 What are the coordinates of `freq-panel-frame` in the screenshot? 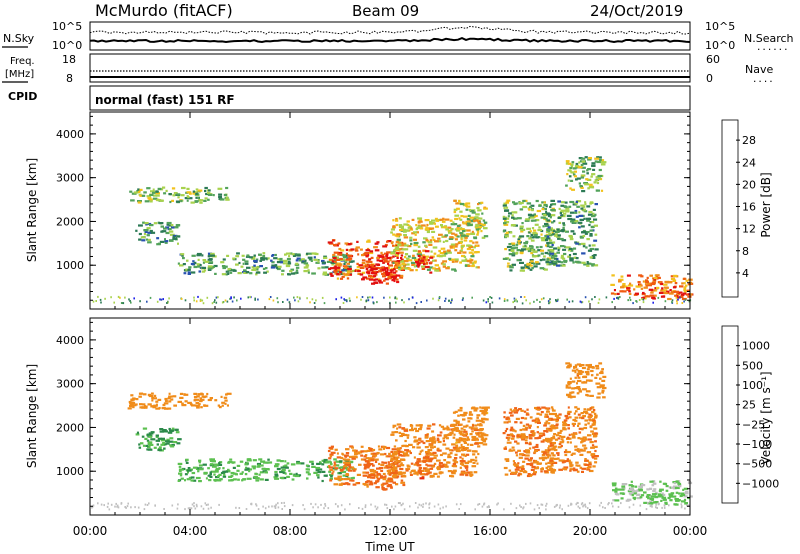 It's located at (390, 68).